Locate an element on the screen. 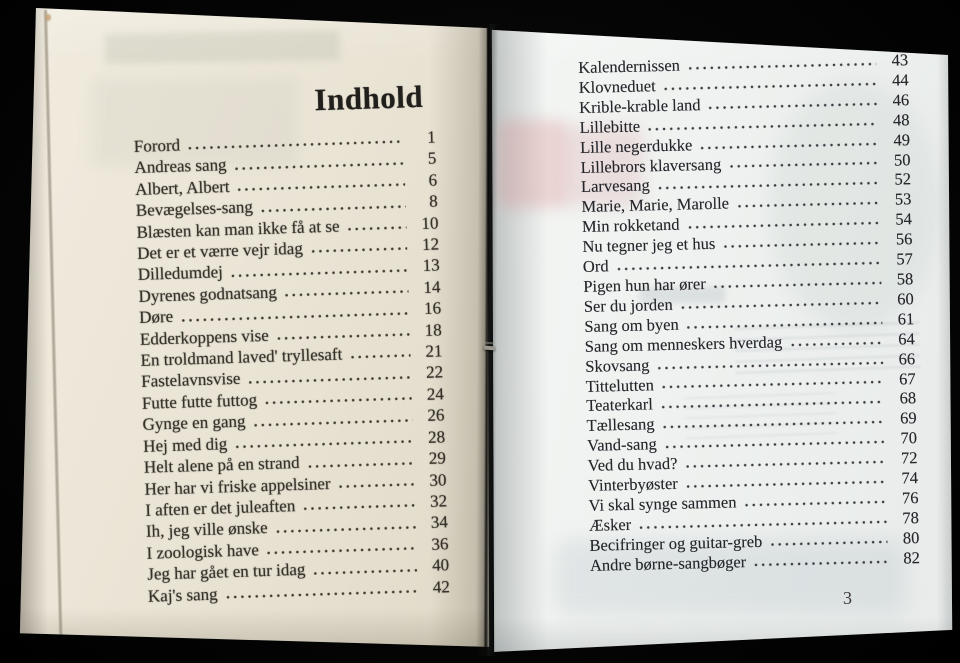  toc-heading: Indhold is located at coordinates (368, 98).